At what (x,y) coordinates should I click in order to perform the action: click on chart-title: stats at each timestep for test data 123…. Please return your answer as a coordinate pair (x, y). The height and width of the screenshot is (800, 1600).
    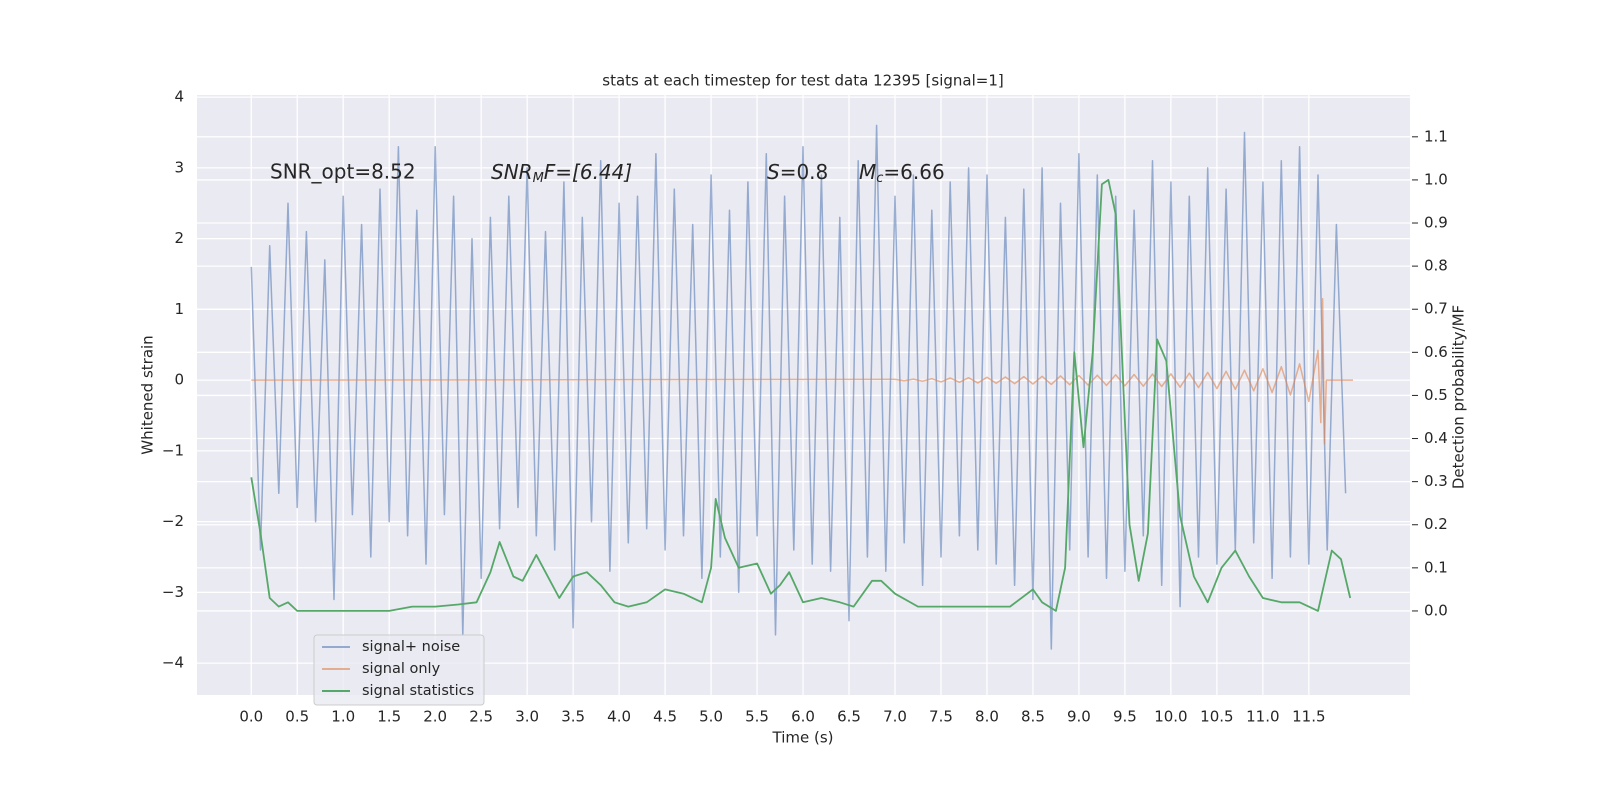
    Looking at the image, I should click on (802, 81).